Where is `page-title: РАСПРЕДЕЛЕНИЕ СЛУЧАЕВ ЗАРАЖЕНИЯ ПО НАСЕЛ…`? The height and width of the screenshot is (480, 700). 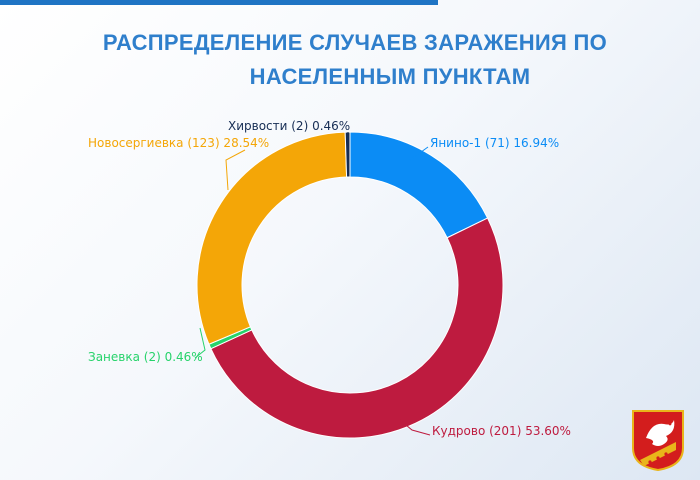 page-title: РАСПРЕДЕЛЕНИЕ СЛУЧАЕВ ЗАРАЖЕНИЯ ПО НАСЕЛ… is located at coordinates (350, 60).